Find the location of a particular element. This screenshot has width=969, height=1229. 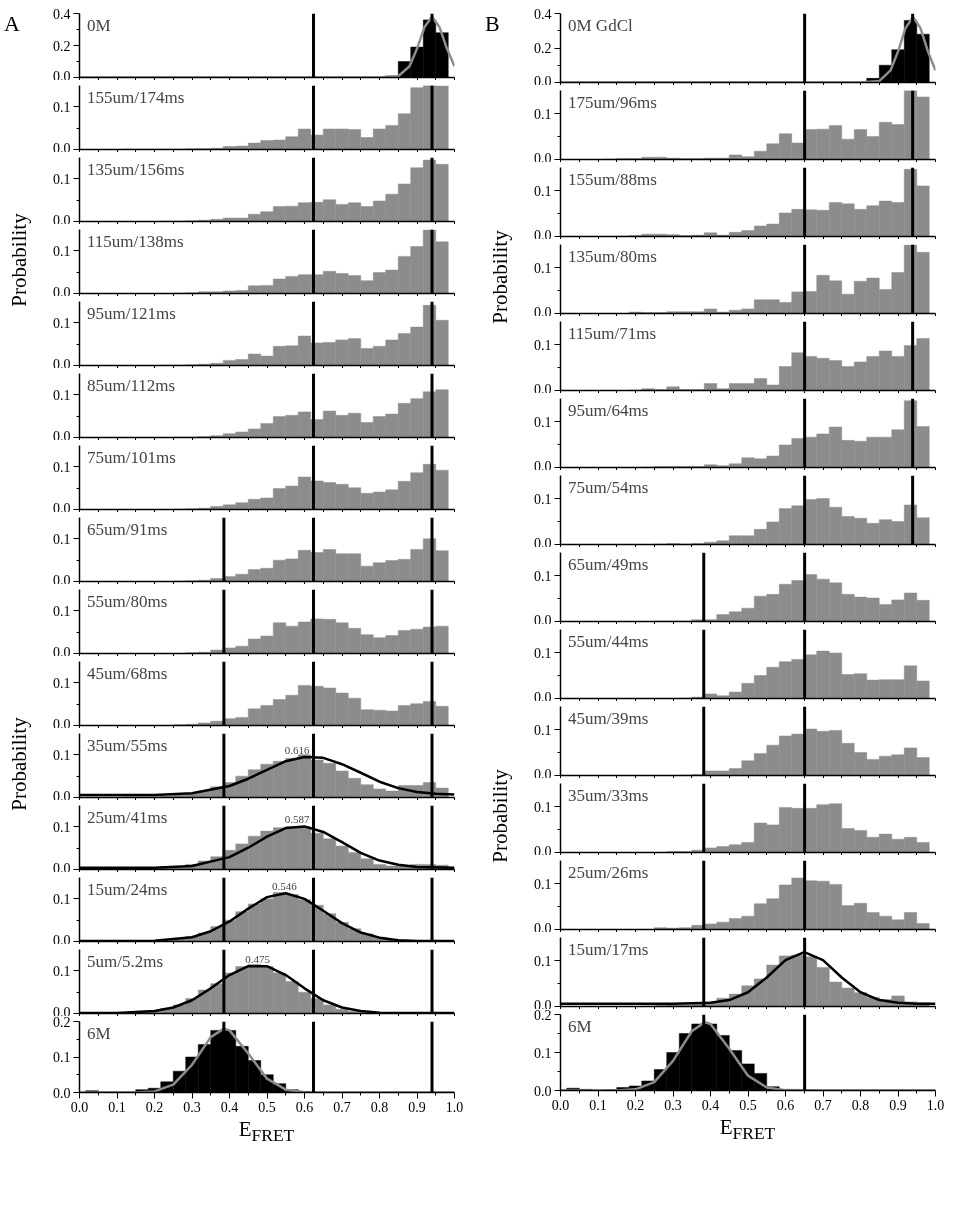

annotation: 25um/41ms is located at coordinates (127, 817).